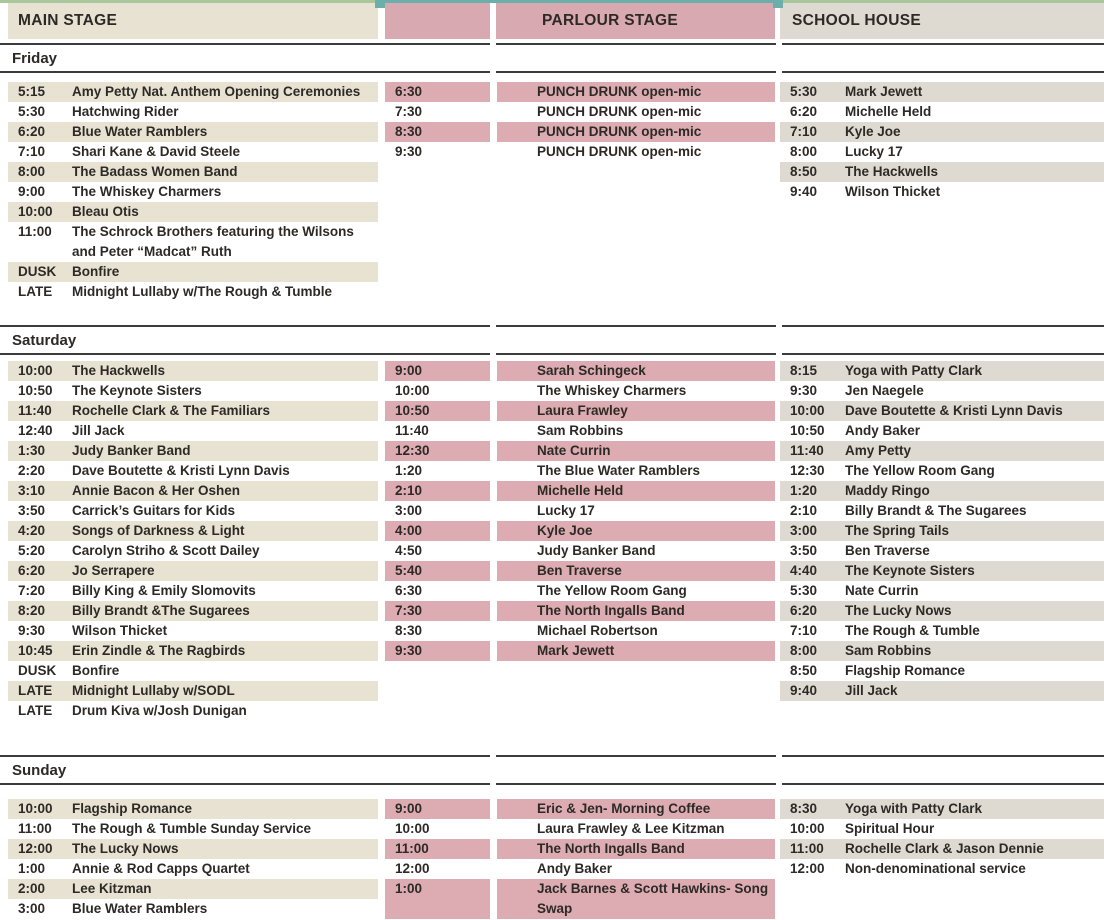 The image size is (1104, 920). What do you see at coordinates (193, 471) in the screenshot?
I see `schedule-row: 2:20 Dave Boutette & Kristi Lynn Davis` at bounding box center [193, 471].